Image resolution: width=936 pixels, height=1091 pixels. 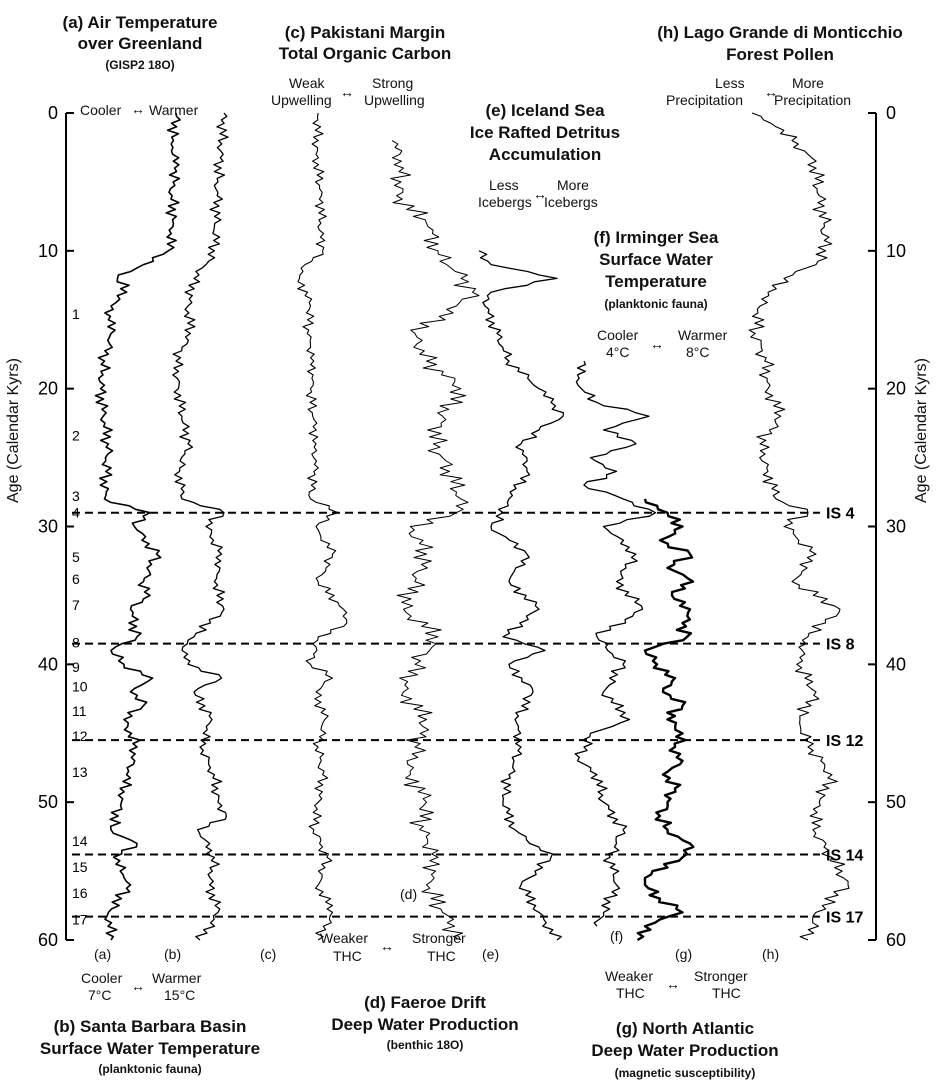 I want to click on panel-c-title-2: Total Organic Carbon, so click(x=365, y=53).